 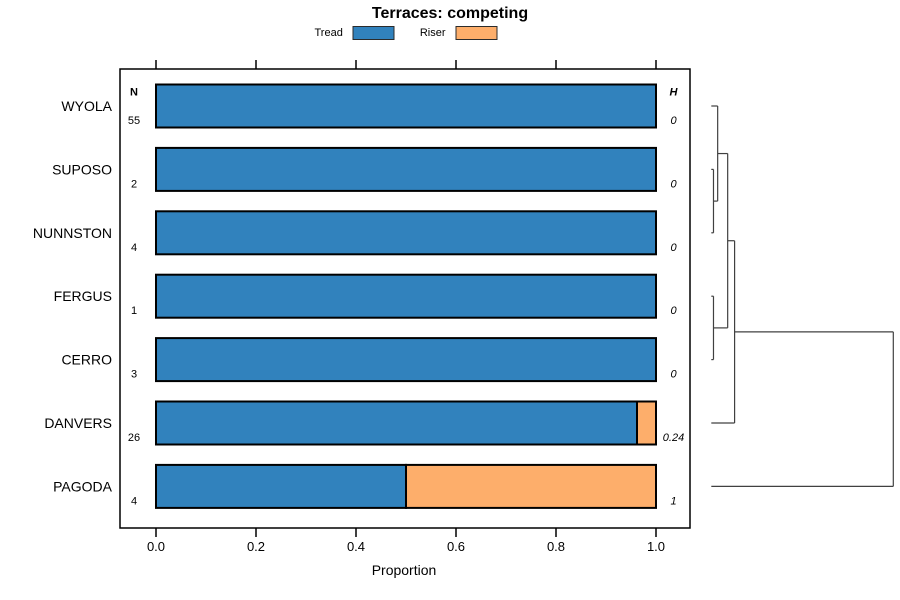 What do you see at coordinates (673, 438) in the screenshot?
I see `h-value: 0.24` at bounding box center [673, 438].